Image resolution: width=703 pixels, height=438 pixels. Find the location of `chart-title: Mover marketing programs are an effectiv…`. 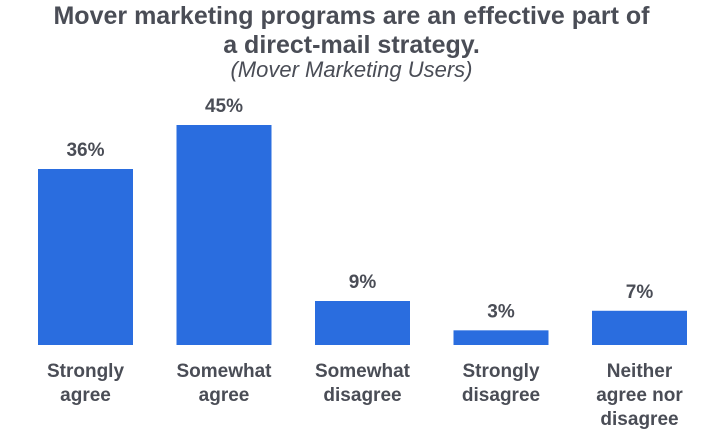

chart-title: Mover marketing programs are an effectiv… is located at coordinates (351, 31).